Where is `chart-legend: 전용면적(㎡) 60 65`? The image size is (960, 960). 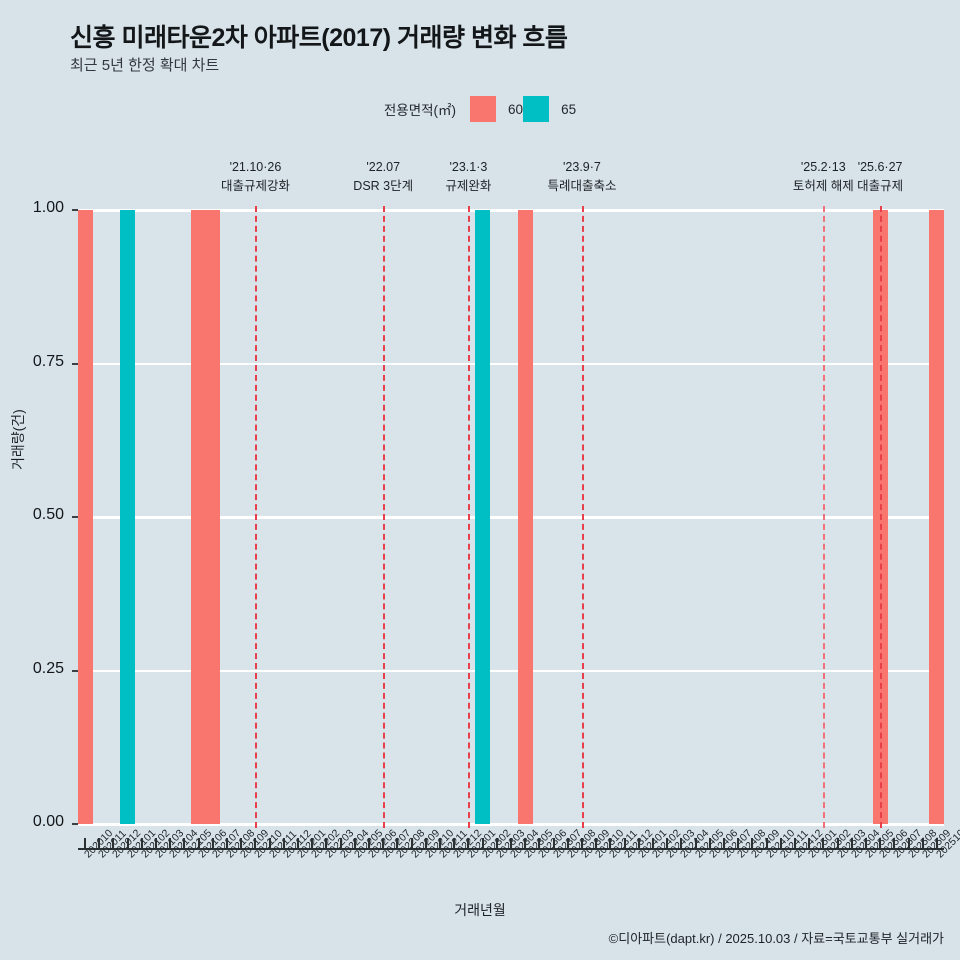 chart-legend: 전용면적(㎡) 60 65 is located at coordinates (480, 109).